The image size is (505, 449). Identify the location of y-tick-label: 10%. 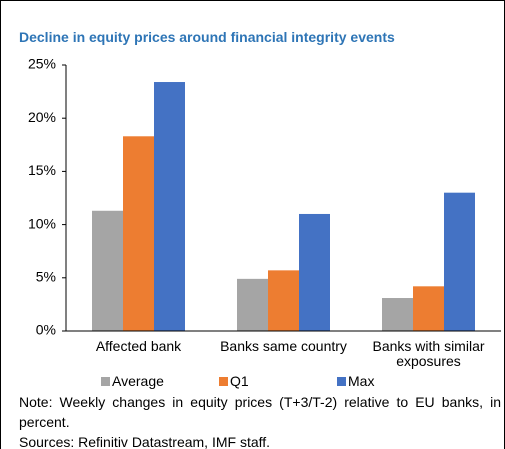
(42, 223).